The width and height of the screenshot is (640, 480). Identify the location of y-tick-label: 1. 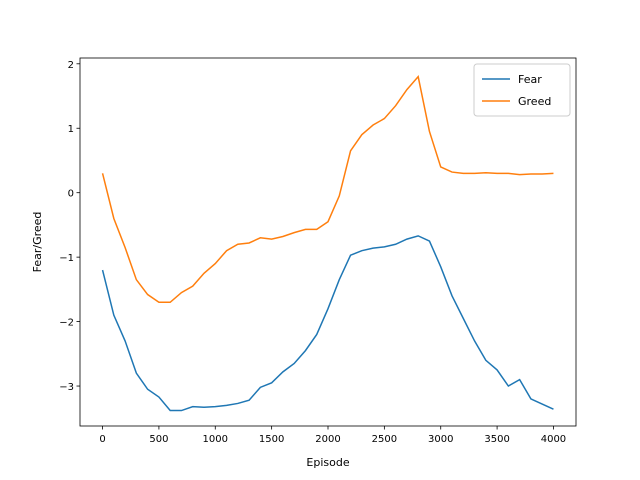
(71, 129).